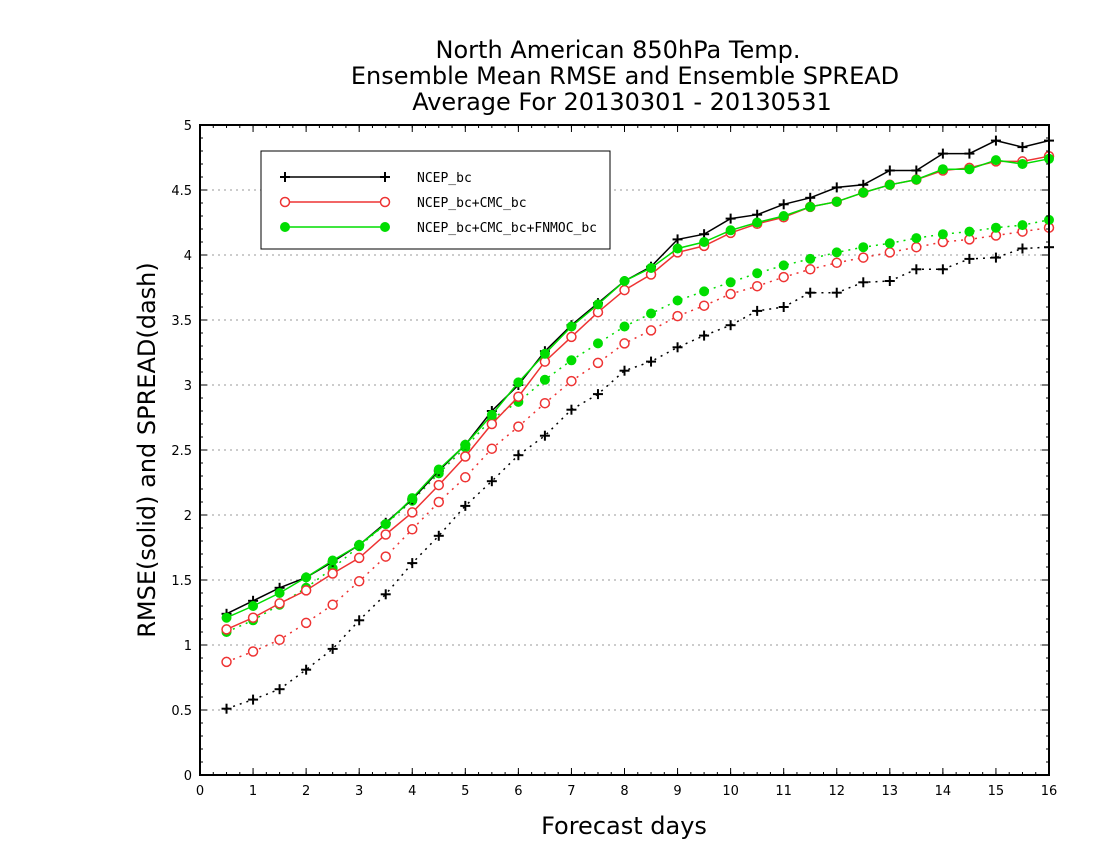 Image resolution: width=1100 pixels, height=850 pixels. Describe the element at coordinates (188, 256) in the screenshot. I see `y-tick-label: 4` at that location.